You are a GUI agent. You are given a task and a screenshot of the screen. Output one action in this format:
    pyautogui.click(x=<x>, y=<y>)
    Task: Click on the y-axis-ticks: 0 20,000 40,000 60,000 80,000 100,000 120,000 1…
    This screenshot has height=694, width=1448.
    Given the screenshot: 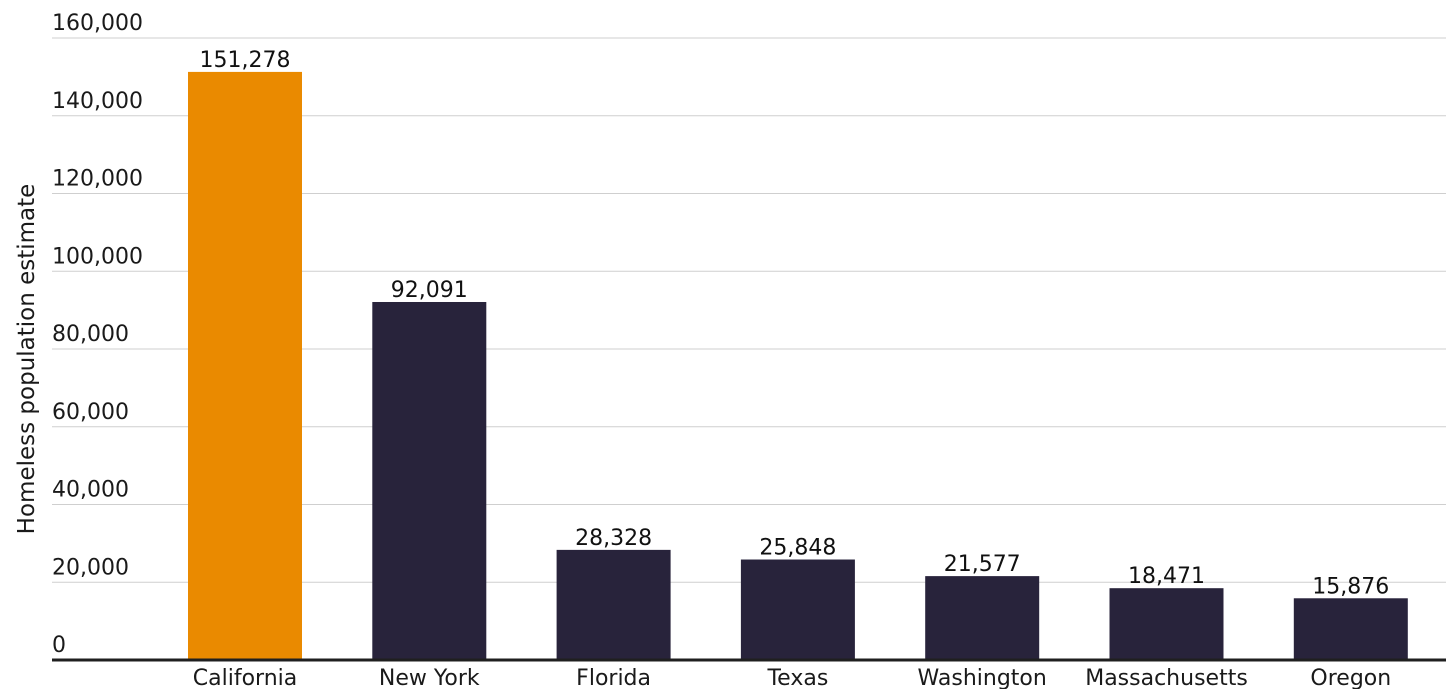 What is the action you would take?
    pyautogui.click(x=97, y=334)
    